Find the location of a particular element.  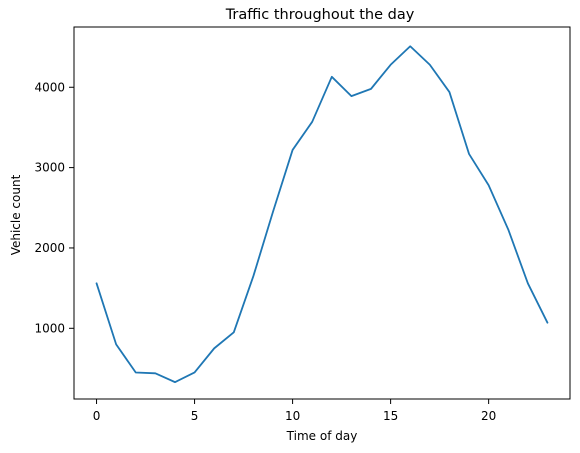

y-tick-label-1000: 1000 is located at coordinates (49, 328).